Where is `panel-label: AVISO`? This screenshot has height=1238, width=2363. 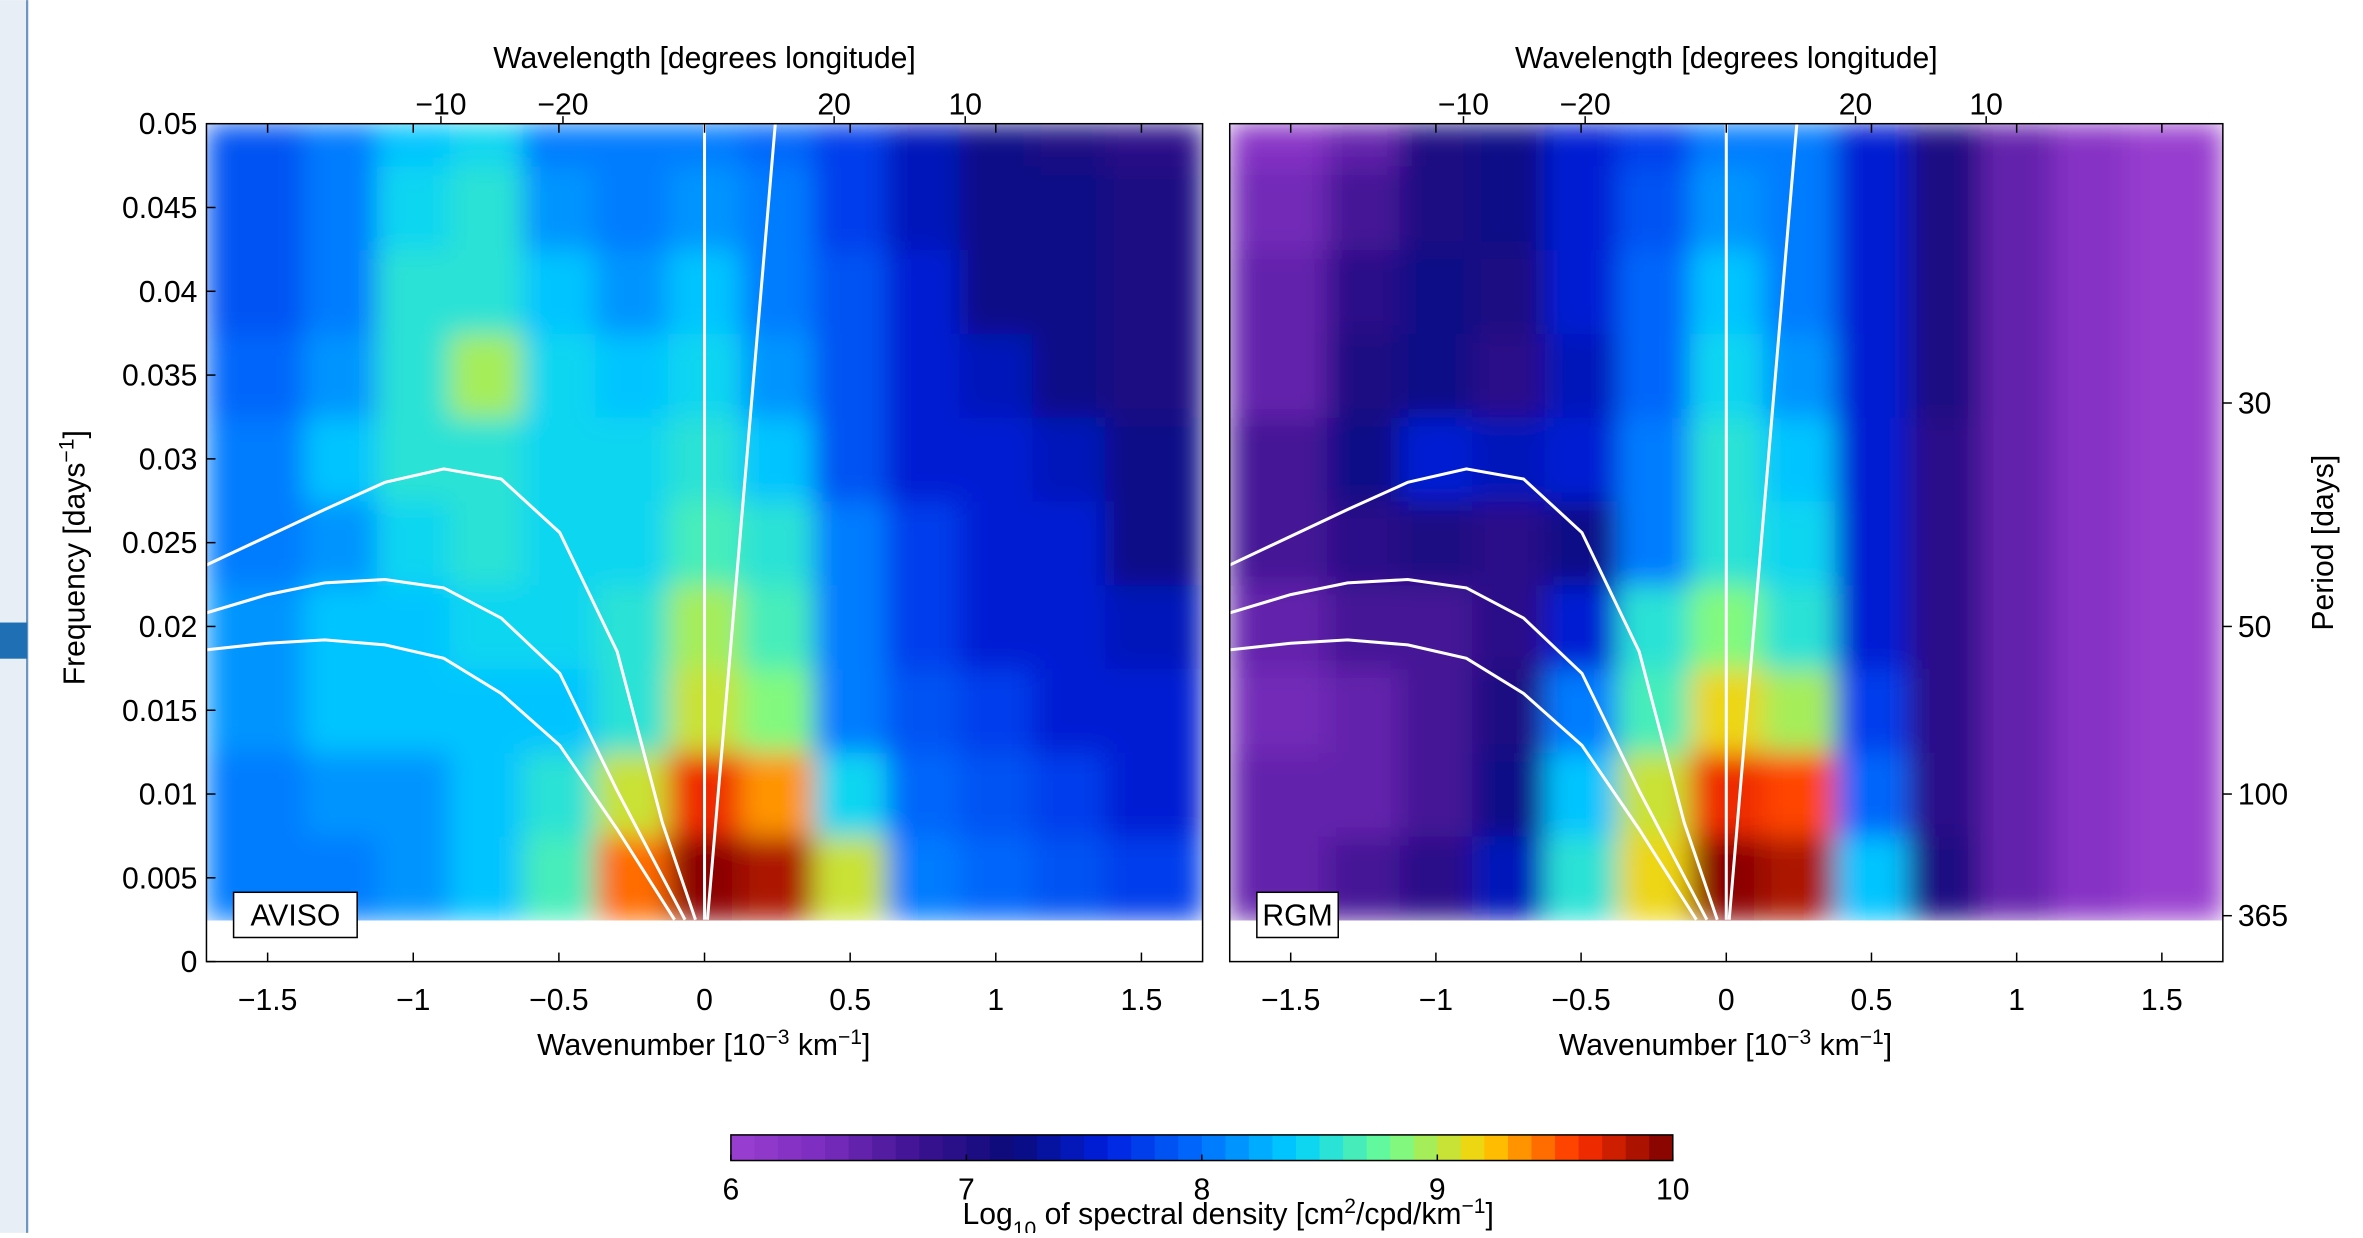
panel-label: AVISO is located at coordinates (295, 915).